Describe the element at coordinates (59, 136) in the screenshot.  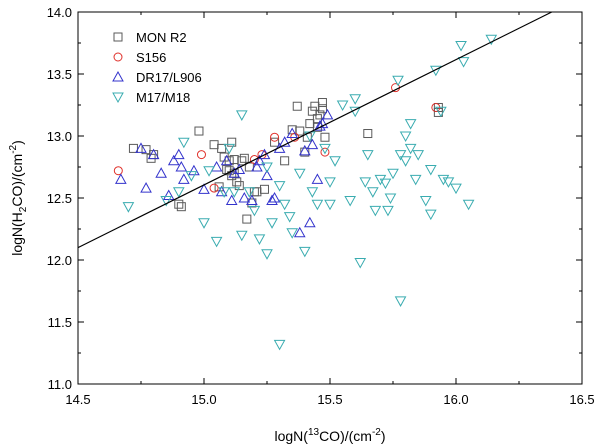
I see `y-tick-label: 13.0` at that location.